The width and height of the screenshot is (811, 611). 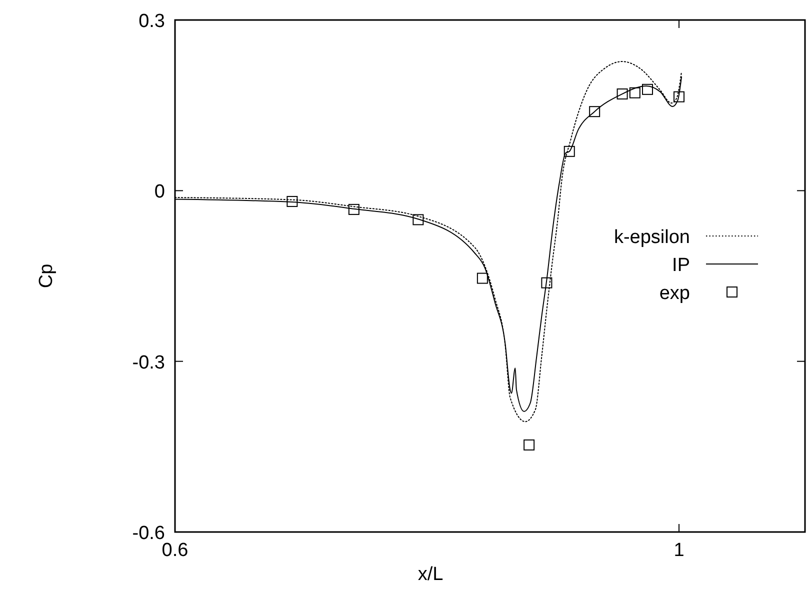 I want to click on legend-label: exp, so click(x=674, y=293).